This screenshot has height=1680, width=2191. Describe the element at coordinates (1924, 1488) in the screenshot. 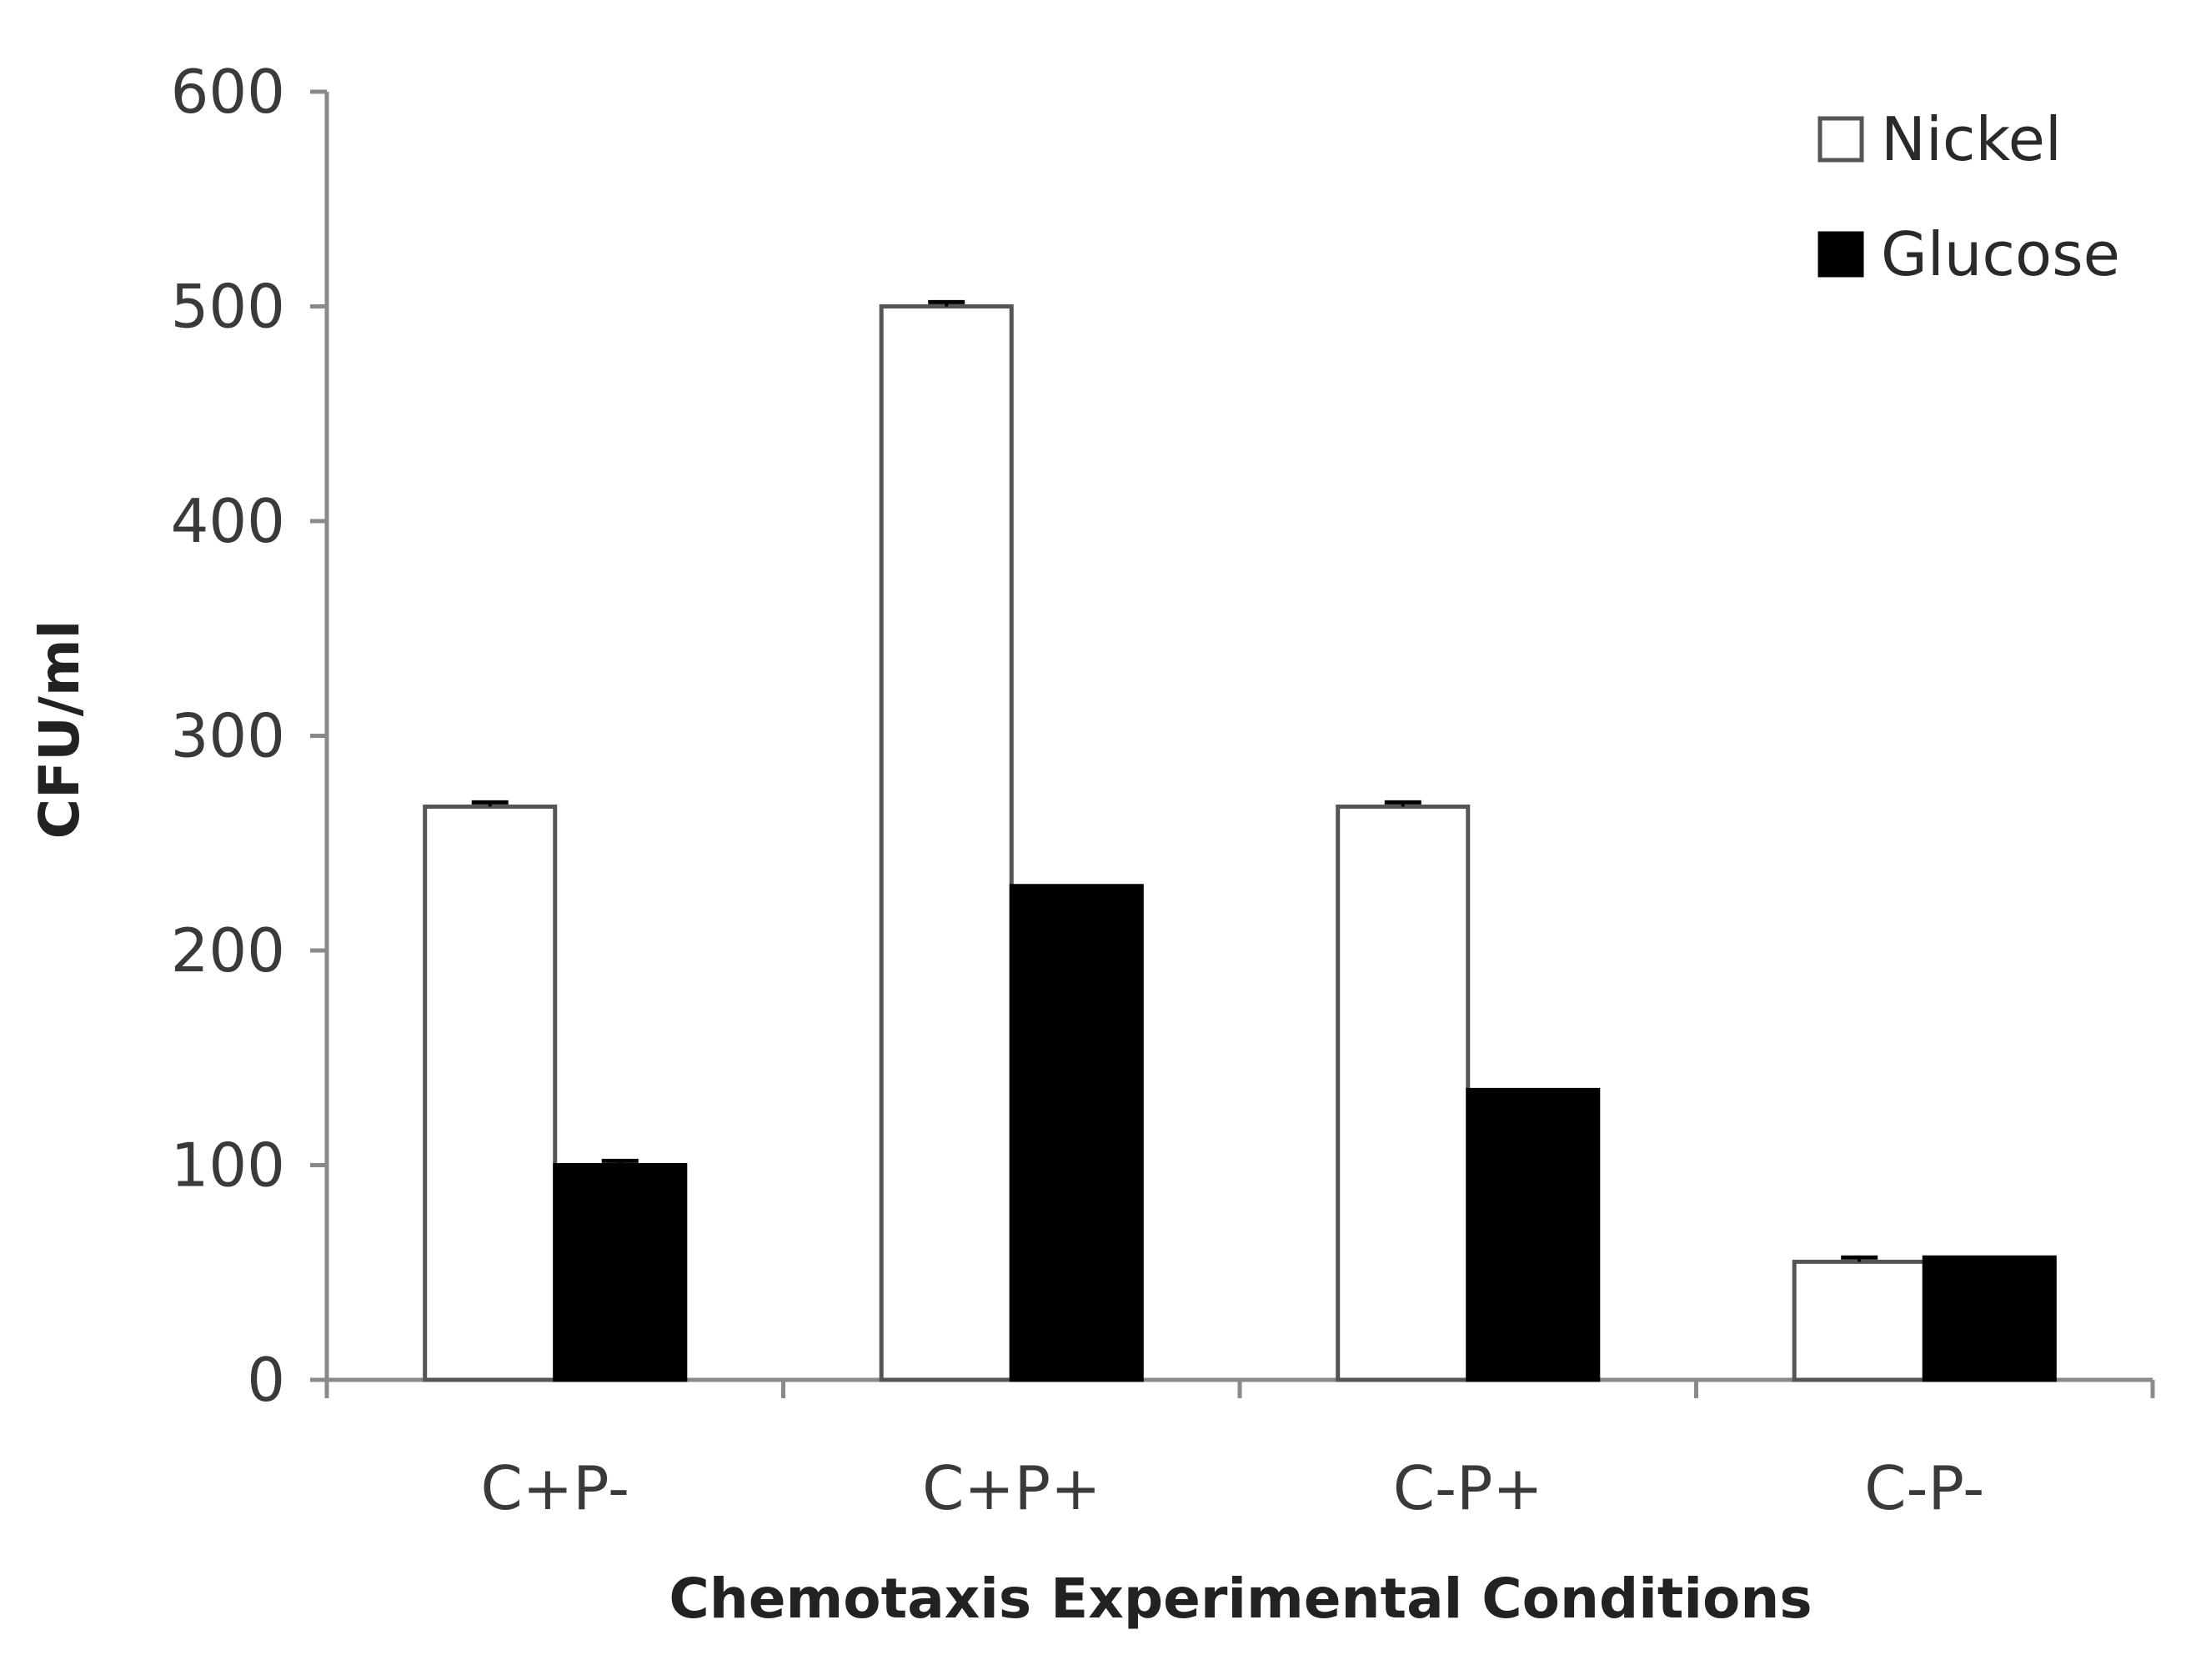

I see `x-tick-label: C-P-` at that location.